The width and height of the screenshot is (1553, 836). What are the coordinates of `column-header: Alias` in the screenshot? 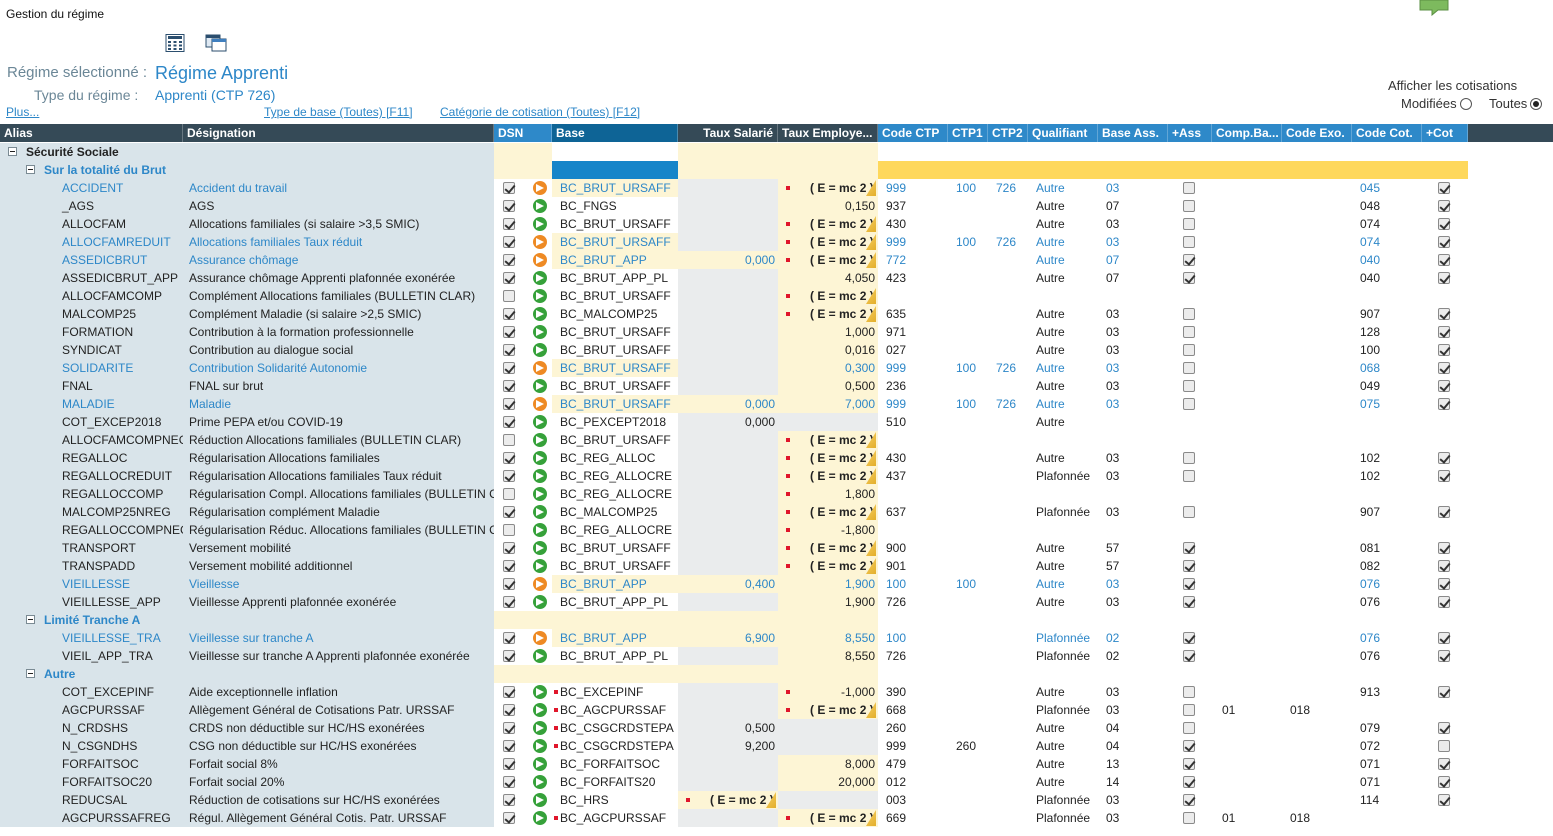 It's located at (91, 133).